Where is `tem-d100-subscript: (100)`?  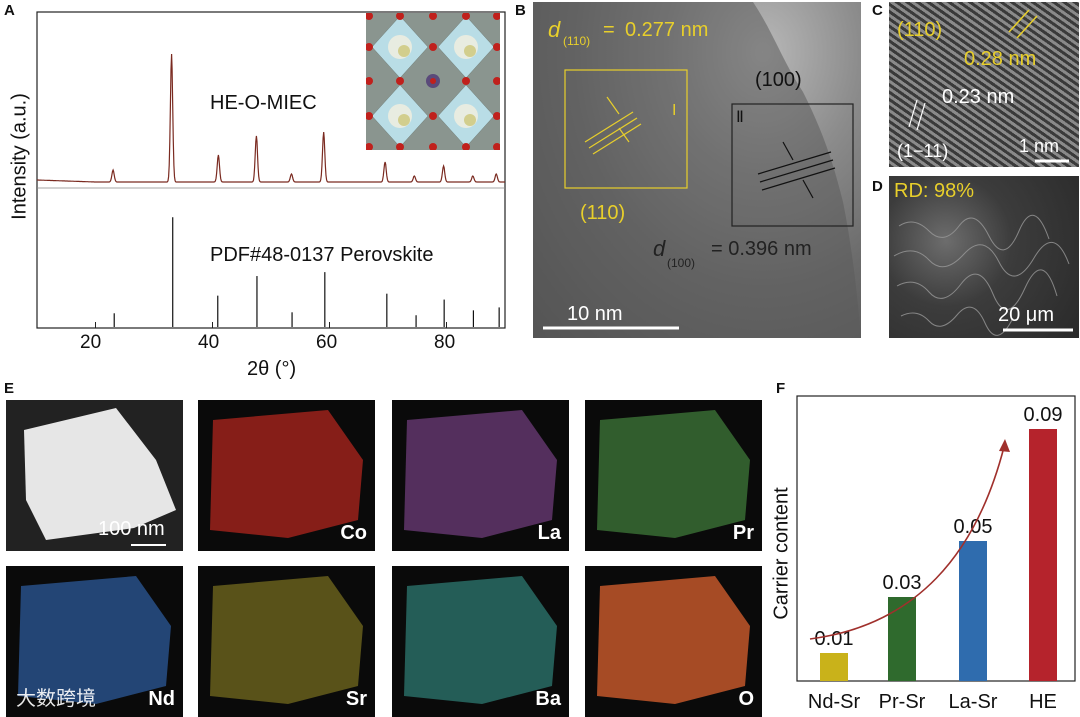
tem-d100-subscript: (100) is located at coordinates (681, 263).